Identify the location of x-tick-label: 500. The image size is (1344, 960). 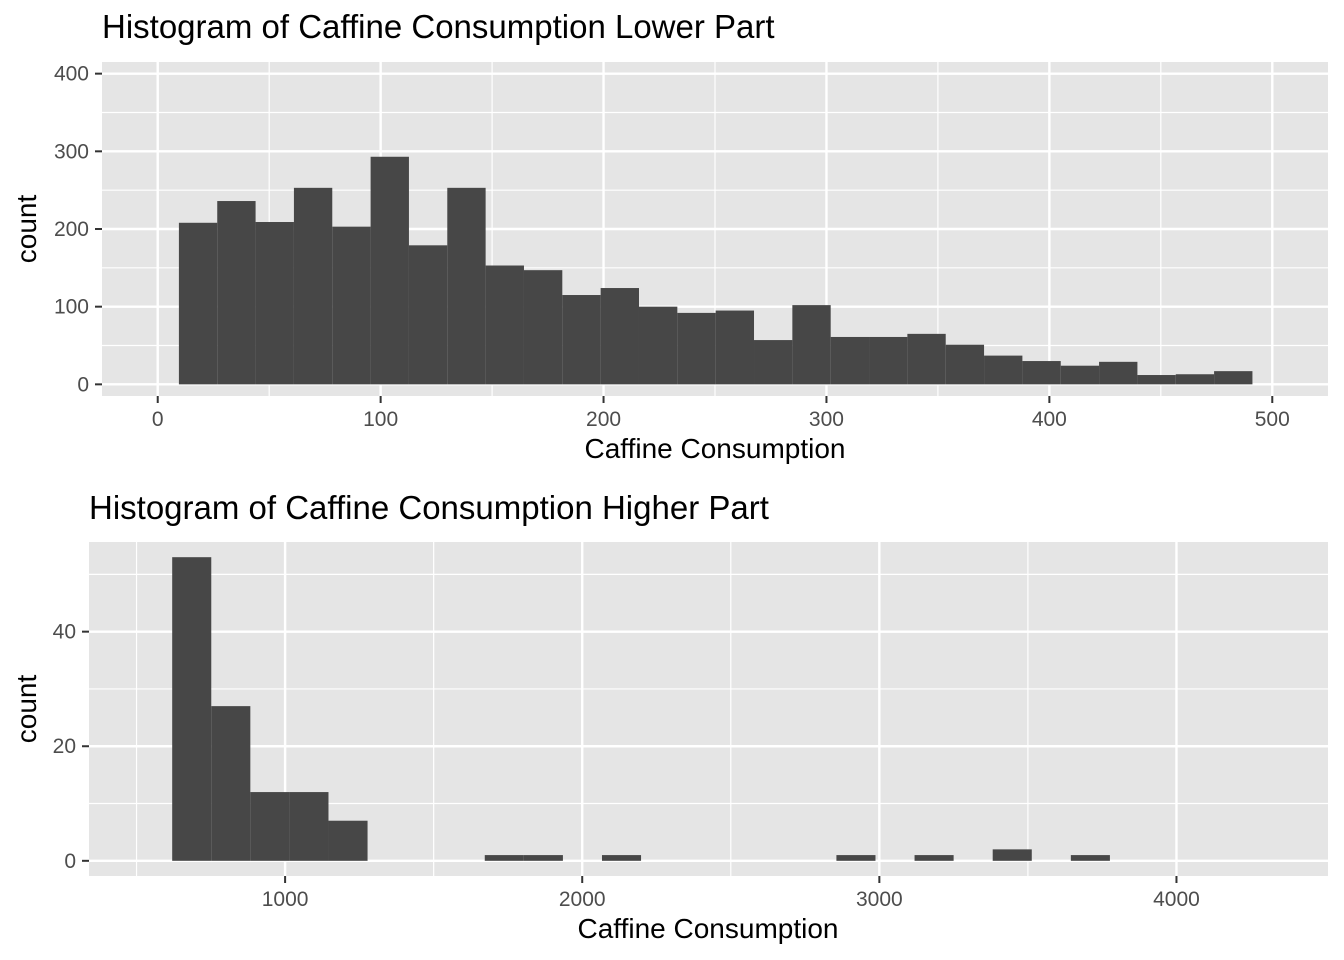
(1272, 419).